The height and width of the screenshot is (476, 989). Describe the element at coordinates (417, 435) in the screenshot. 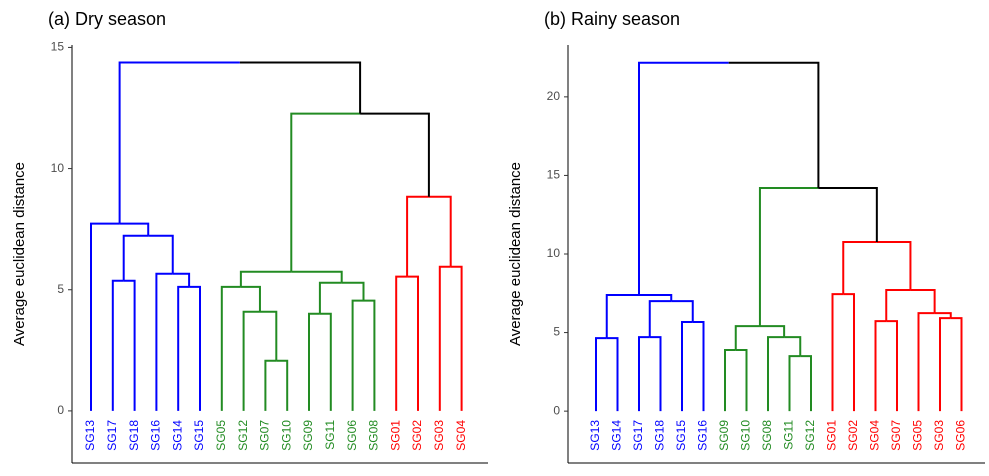

I see `leaf-label: SG02` at that location.